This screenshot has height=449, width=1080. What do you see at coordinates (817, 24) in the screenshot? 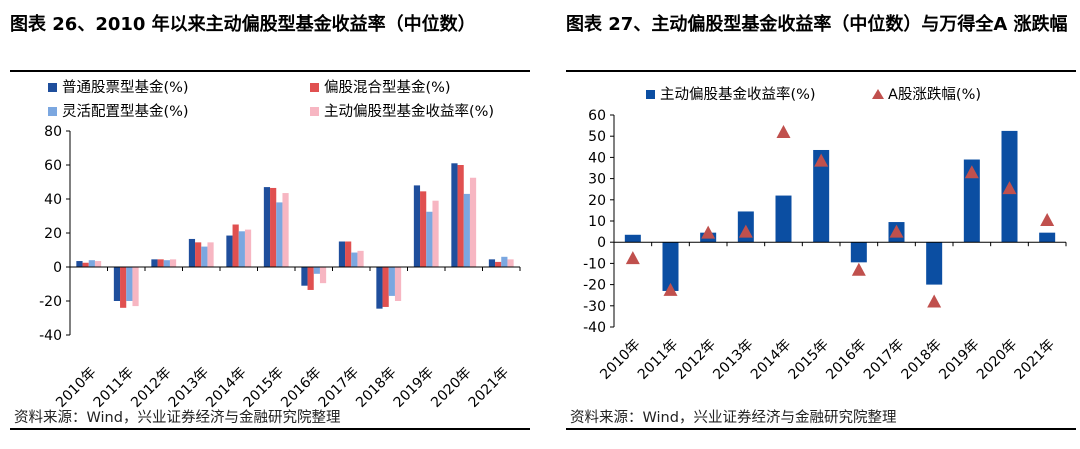
I see `chart-title-right: 图表 27、主动偏股型基金收益率（中位数）与万得全A 涨跌幅` at bounding box center [817, 24].